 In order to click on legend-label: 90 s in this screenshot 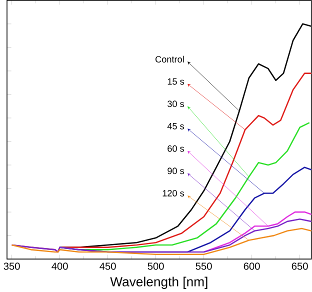, I will do `click(176, 170)`.